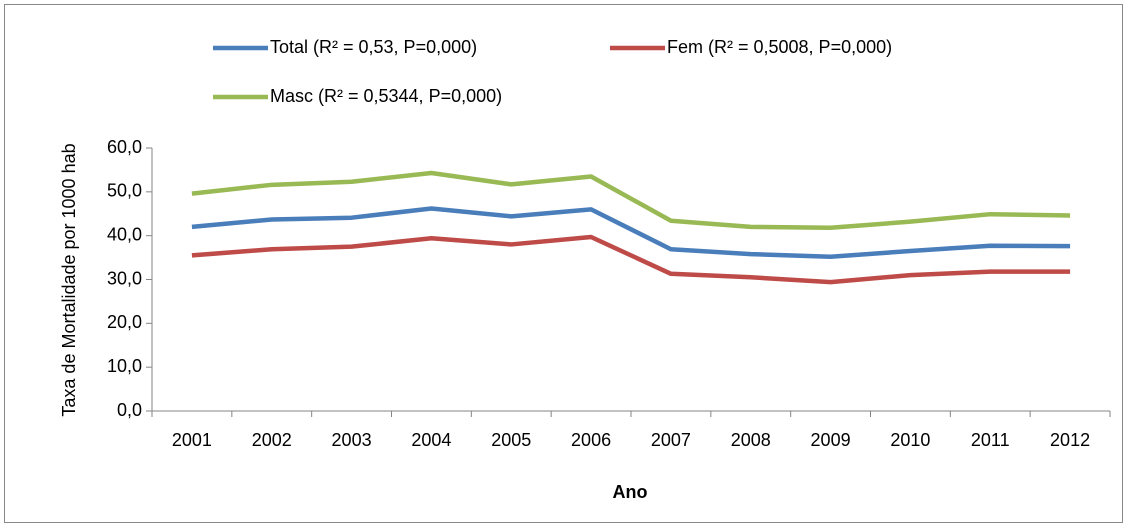 This screenshot has width=1128, height=532. I want to click on x-tick-label: 2004, so click(431, 440).